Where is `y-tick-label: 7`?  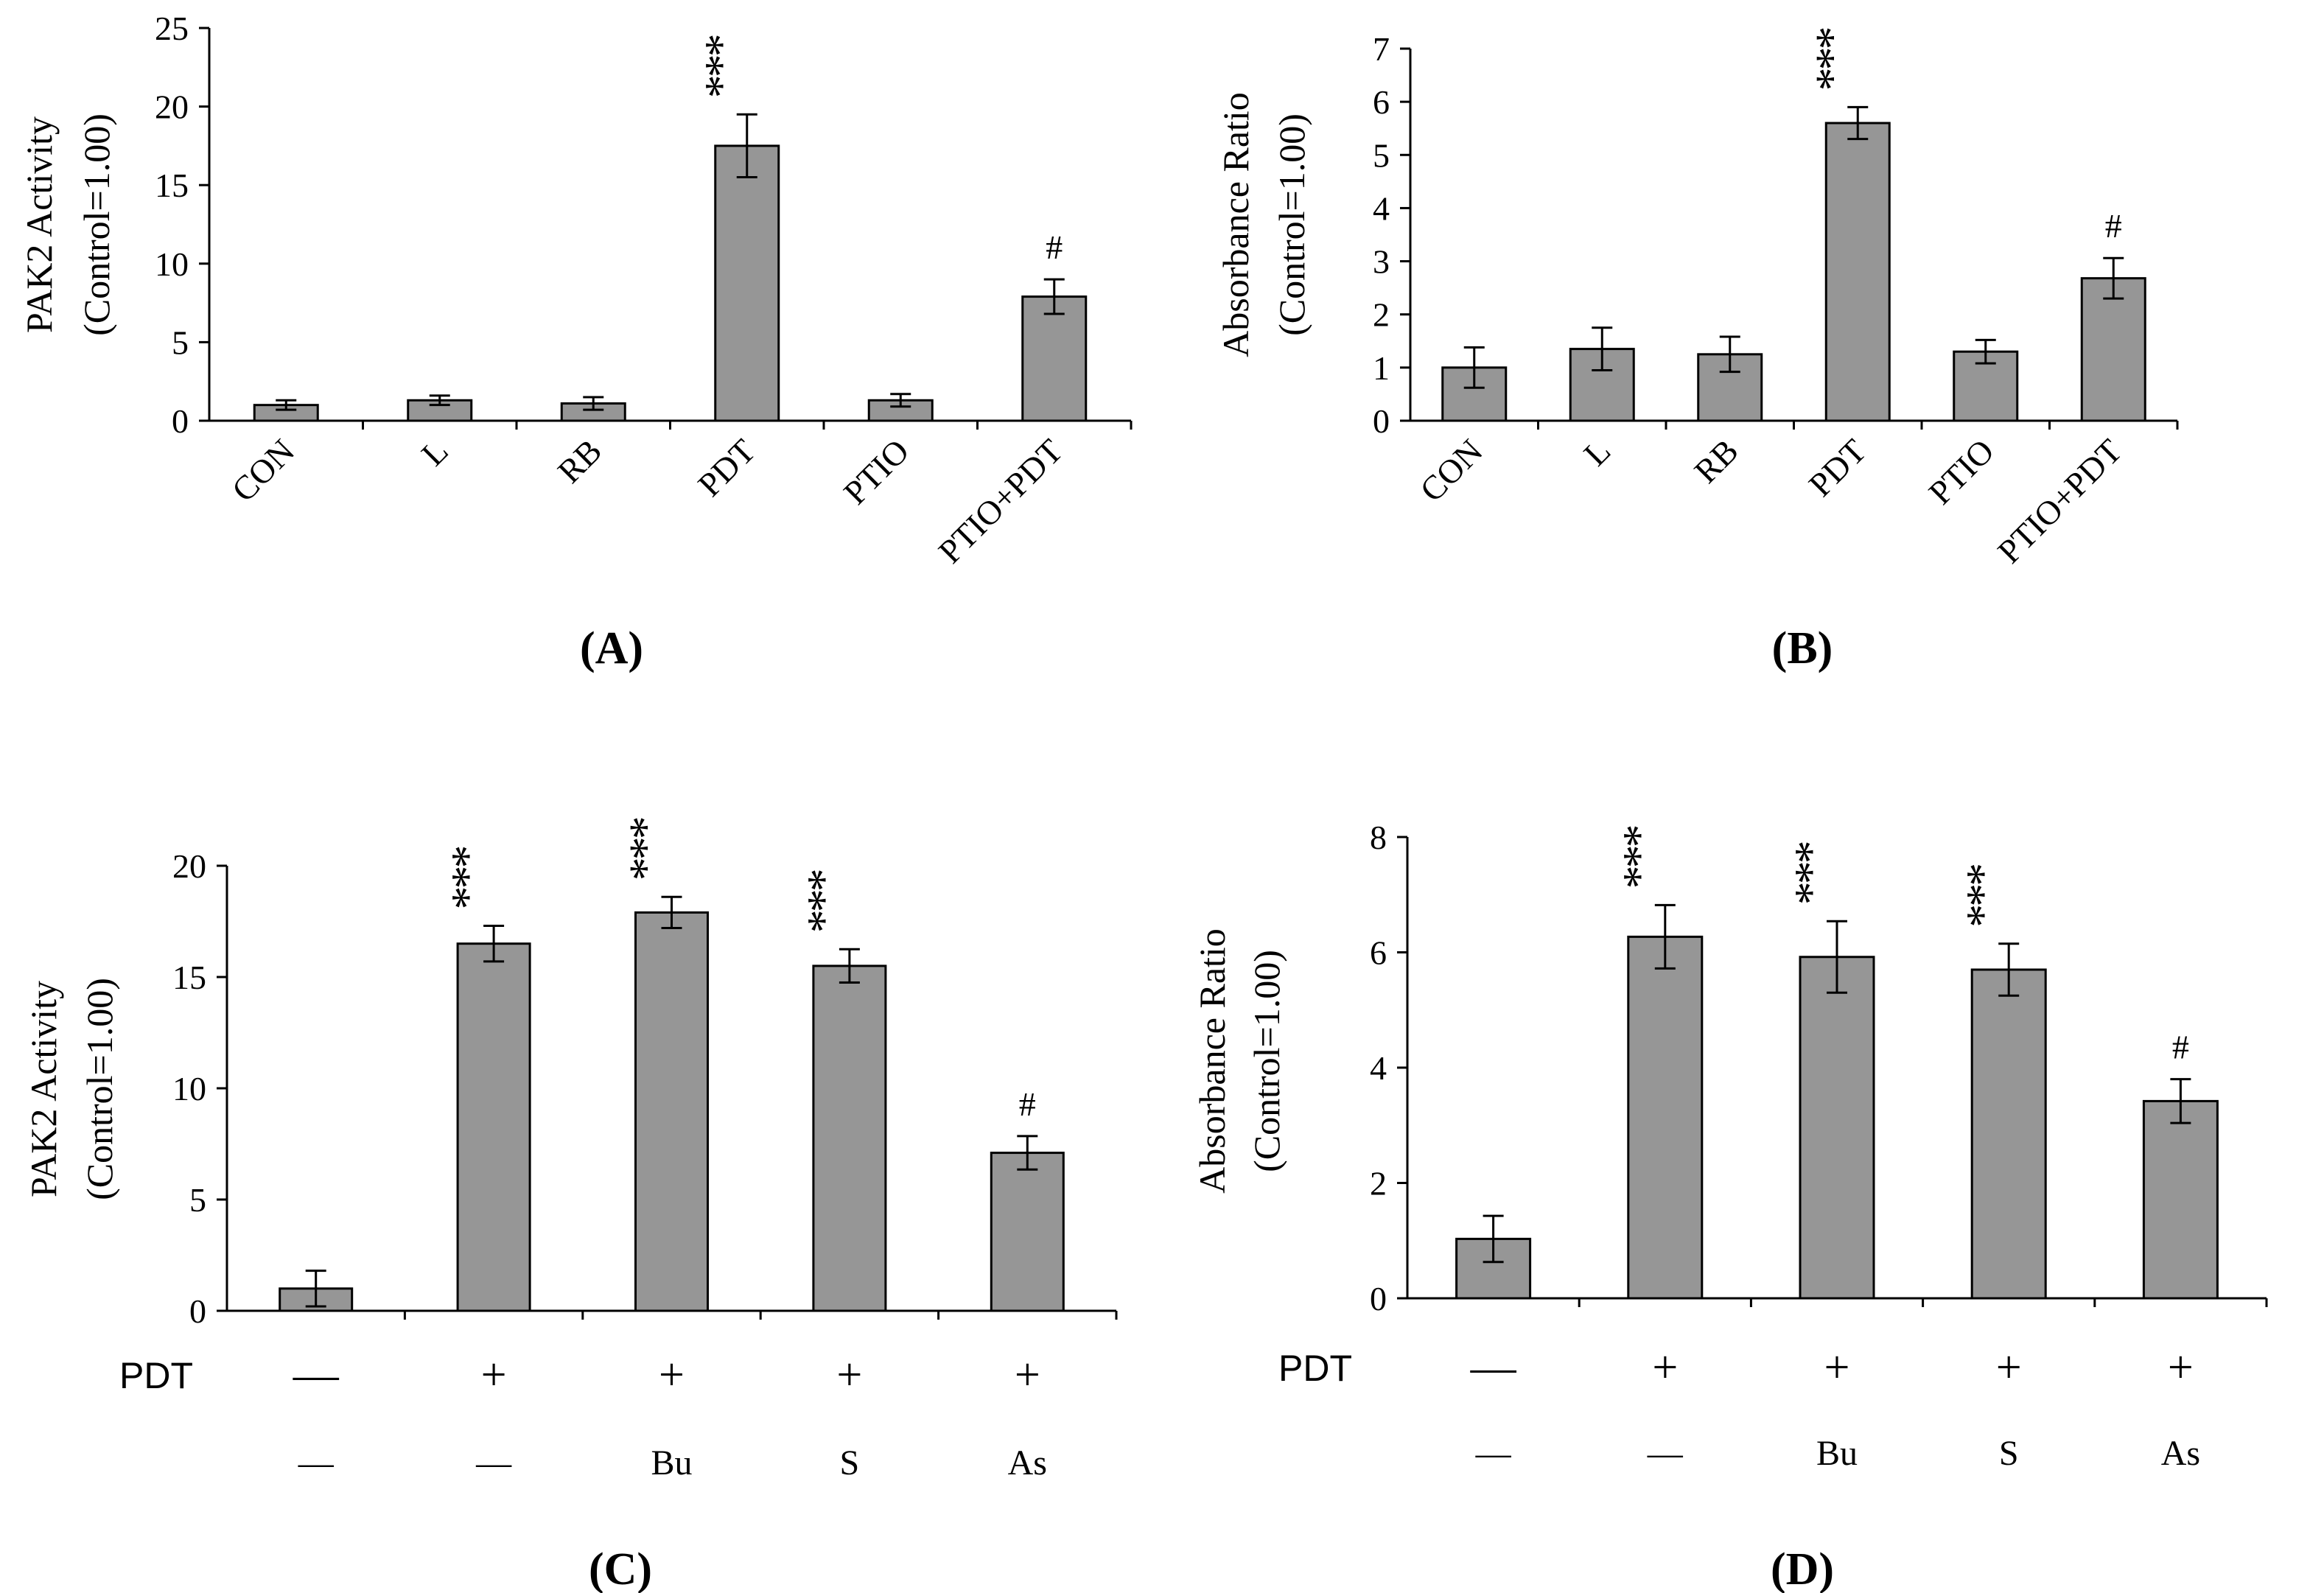
y-tick-label: 7 is located at coordinates (1381, 49).